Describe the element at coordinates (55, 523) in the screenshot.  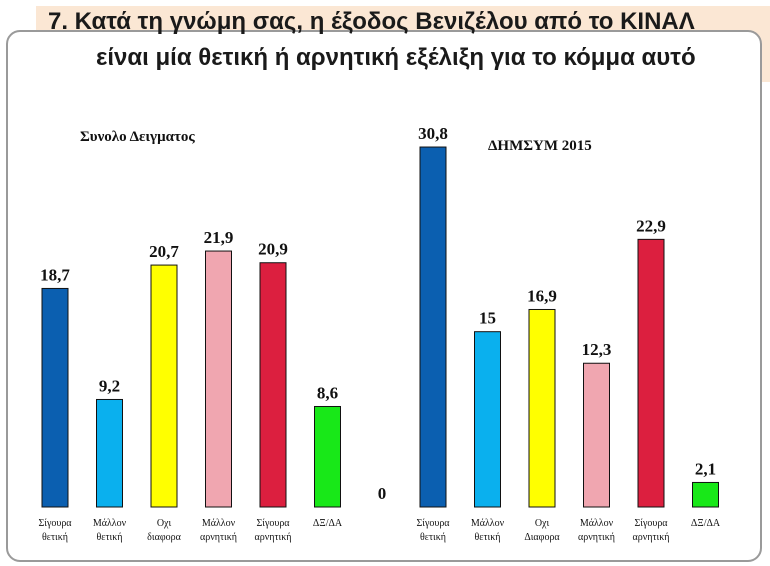
I see `category-label-0-0-0: Σίγουρα` at that location.